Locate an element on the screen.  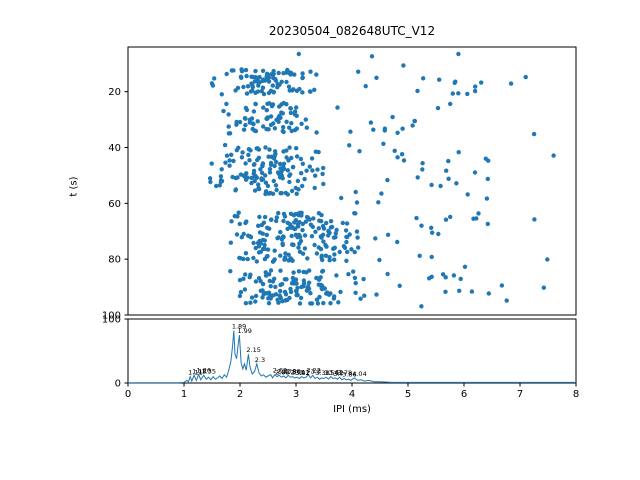
svg-text: 80 is located at coordinates (114, 260).